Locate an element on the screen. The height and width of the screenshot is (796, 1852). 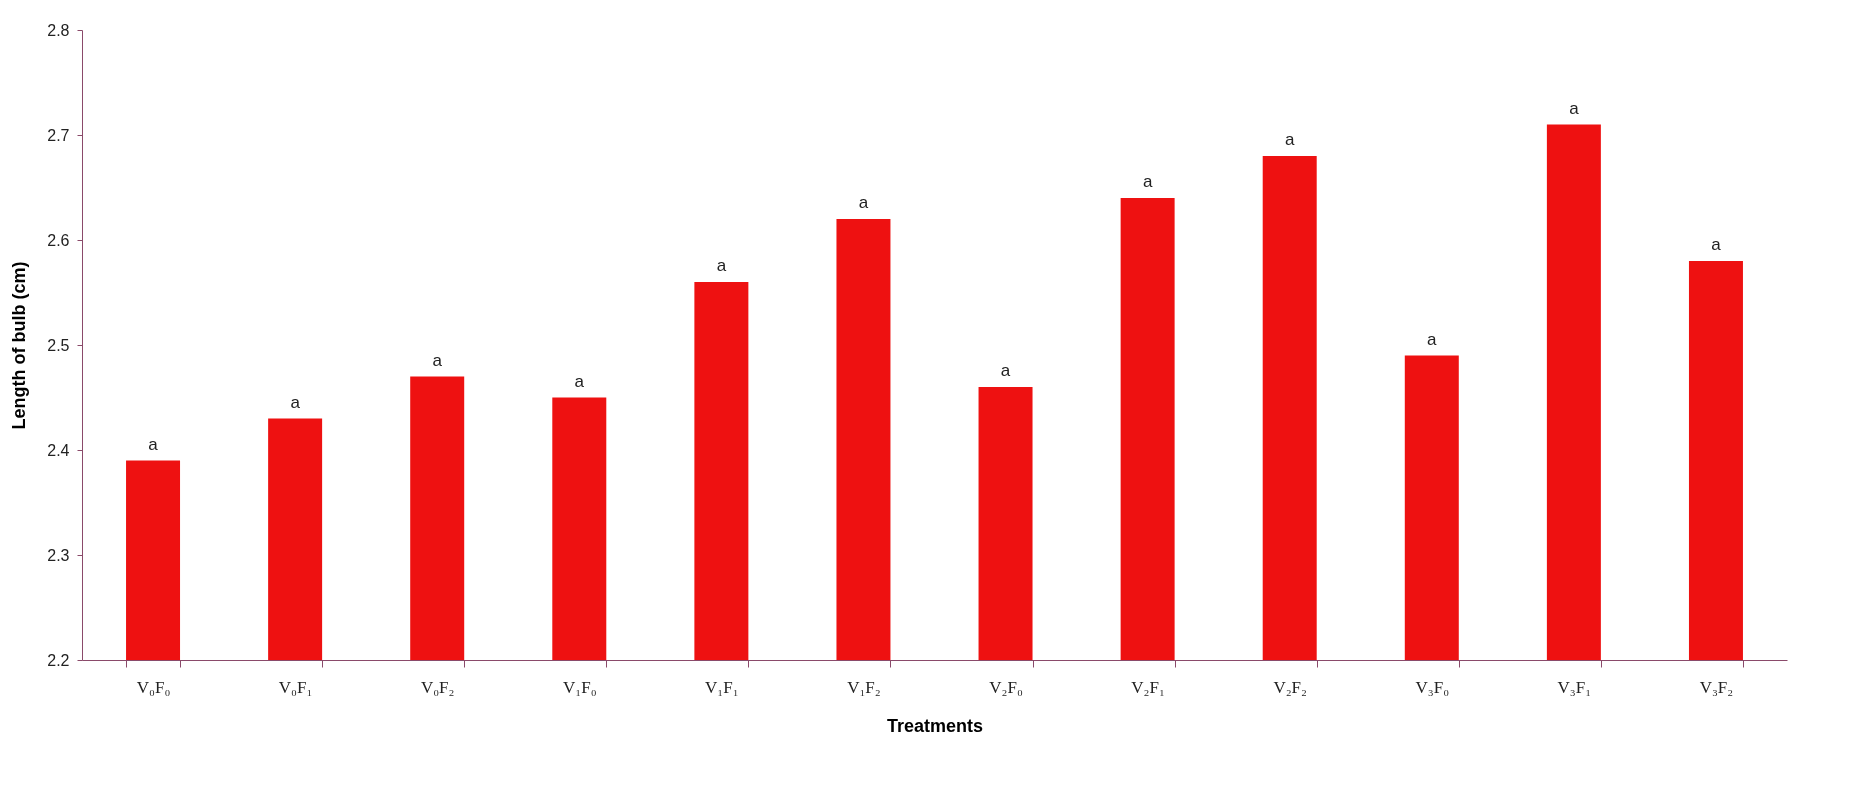
x-tick-label: V₂F₂ is located at coordinates (1290, 687).